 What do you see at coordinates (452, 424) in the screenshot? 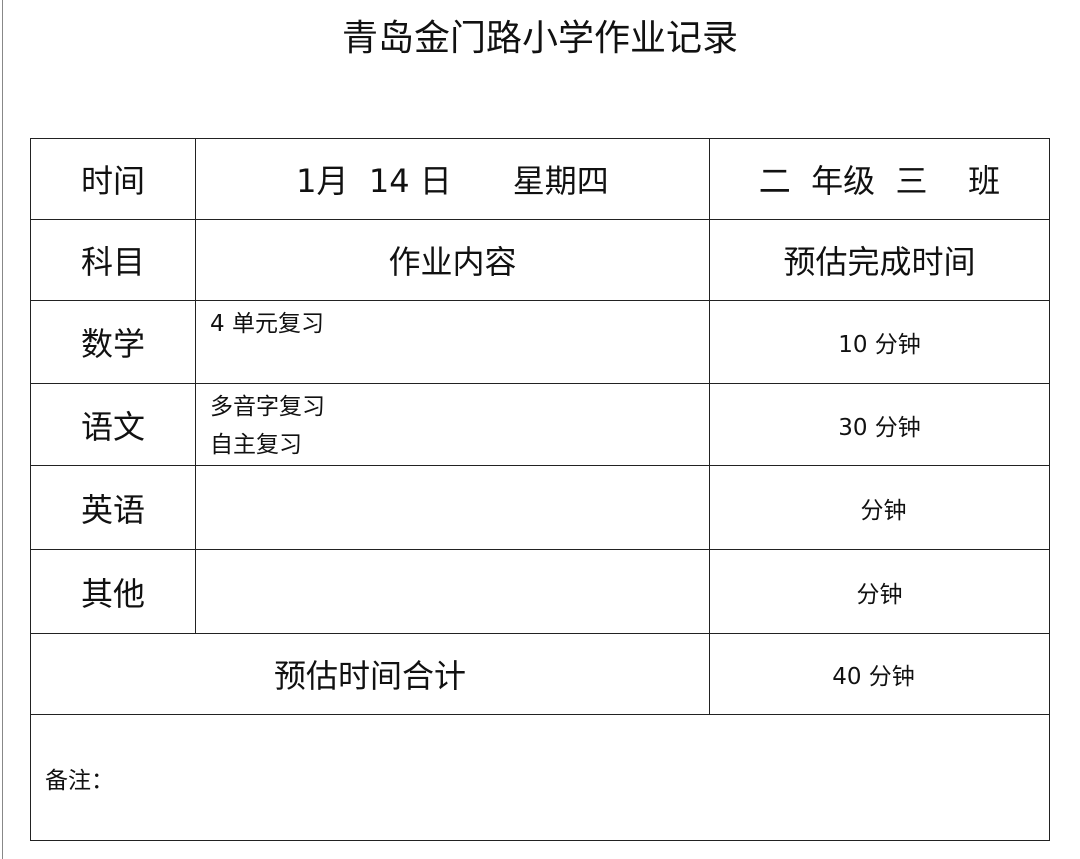
I see `content-chinese: 多音字复习 自主复习` at bounding box center [452, 424].